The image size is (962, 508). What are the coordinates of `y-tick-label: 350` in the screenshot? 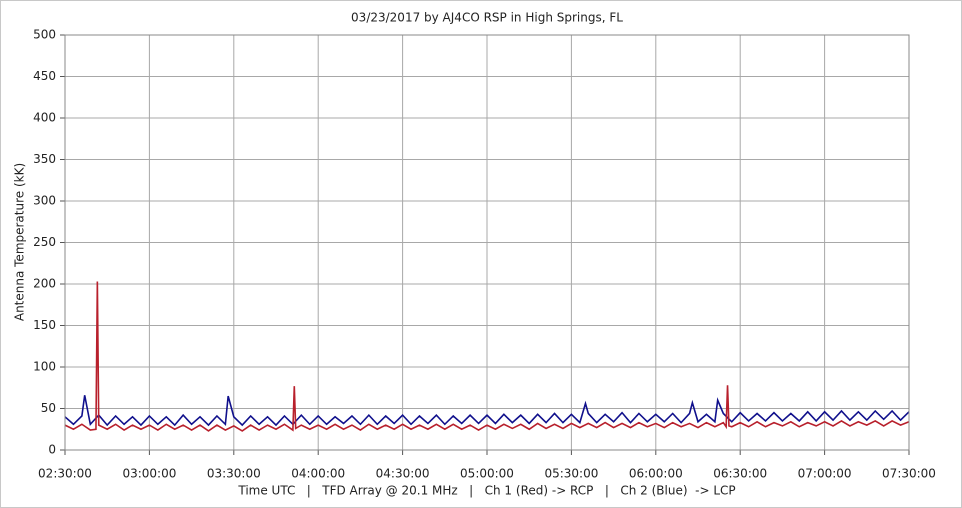 It's located at (44, 159).